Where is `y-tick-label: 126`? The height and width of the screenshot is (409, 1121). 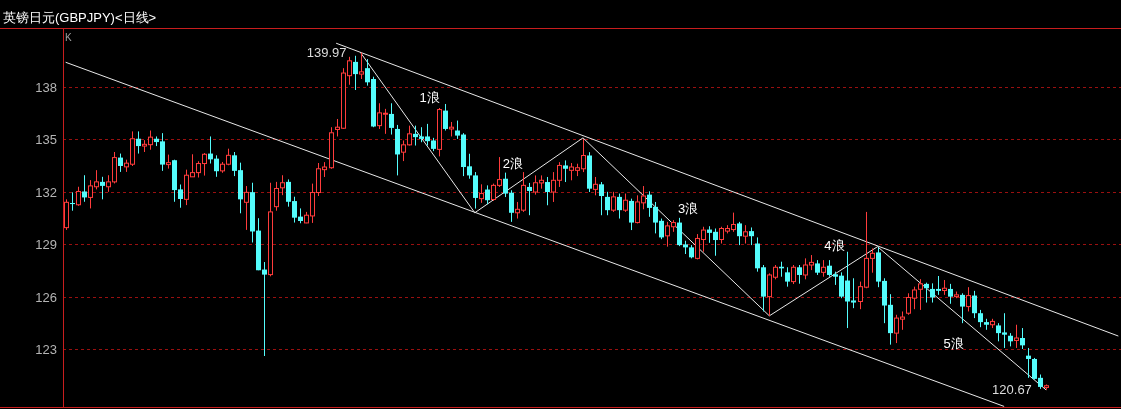 y-tick-label: 126 is located at coordinates (46, 297).